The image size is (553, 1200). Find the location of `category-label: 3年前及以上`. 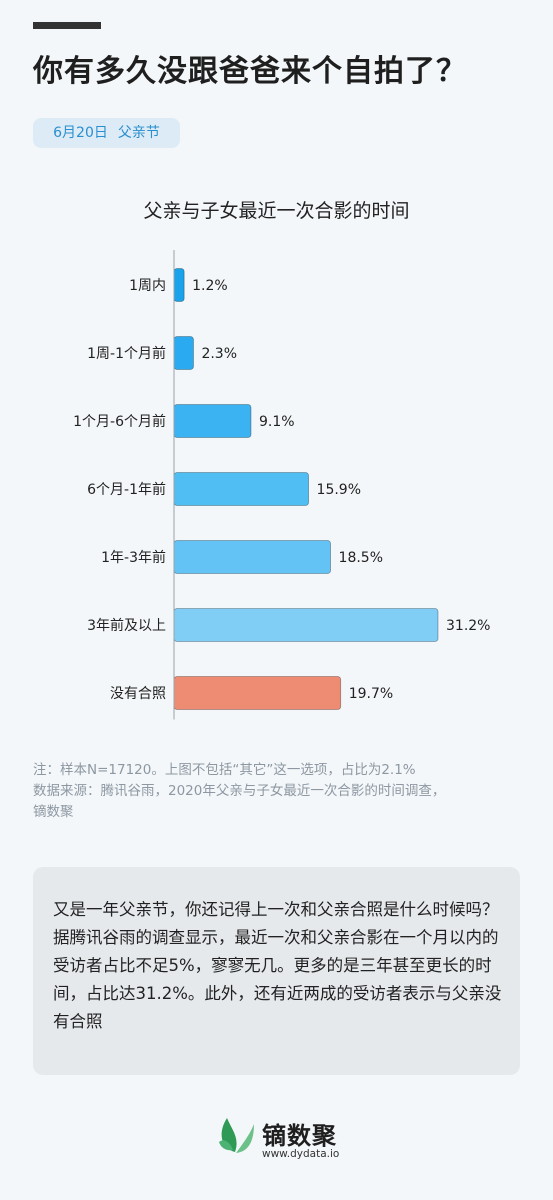

category-label: 3年前及以上 is located at coordinates (126, 625).